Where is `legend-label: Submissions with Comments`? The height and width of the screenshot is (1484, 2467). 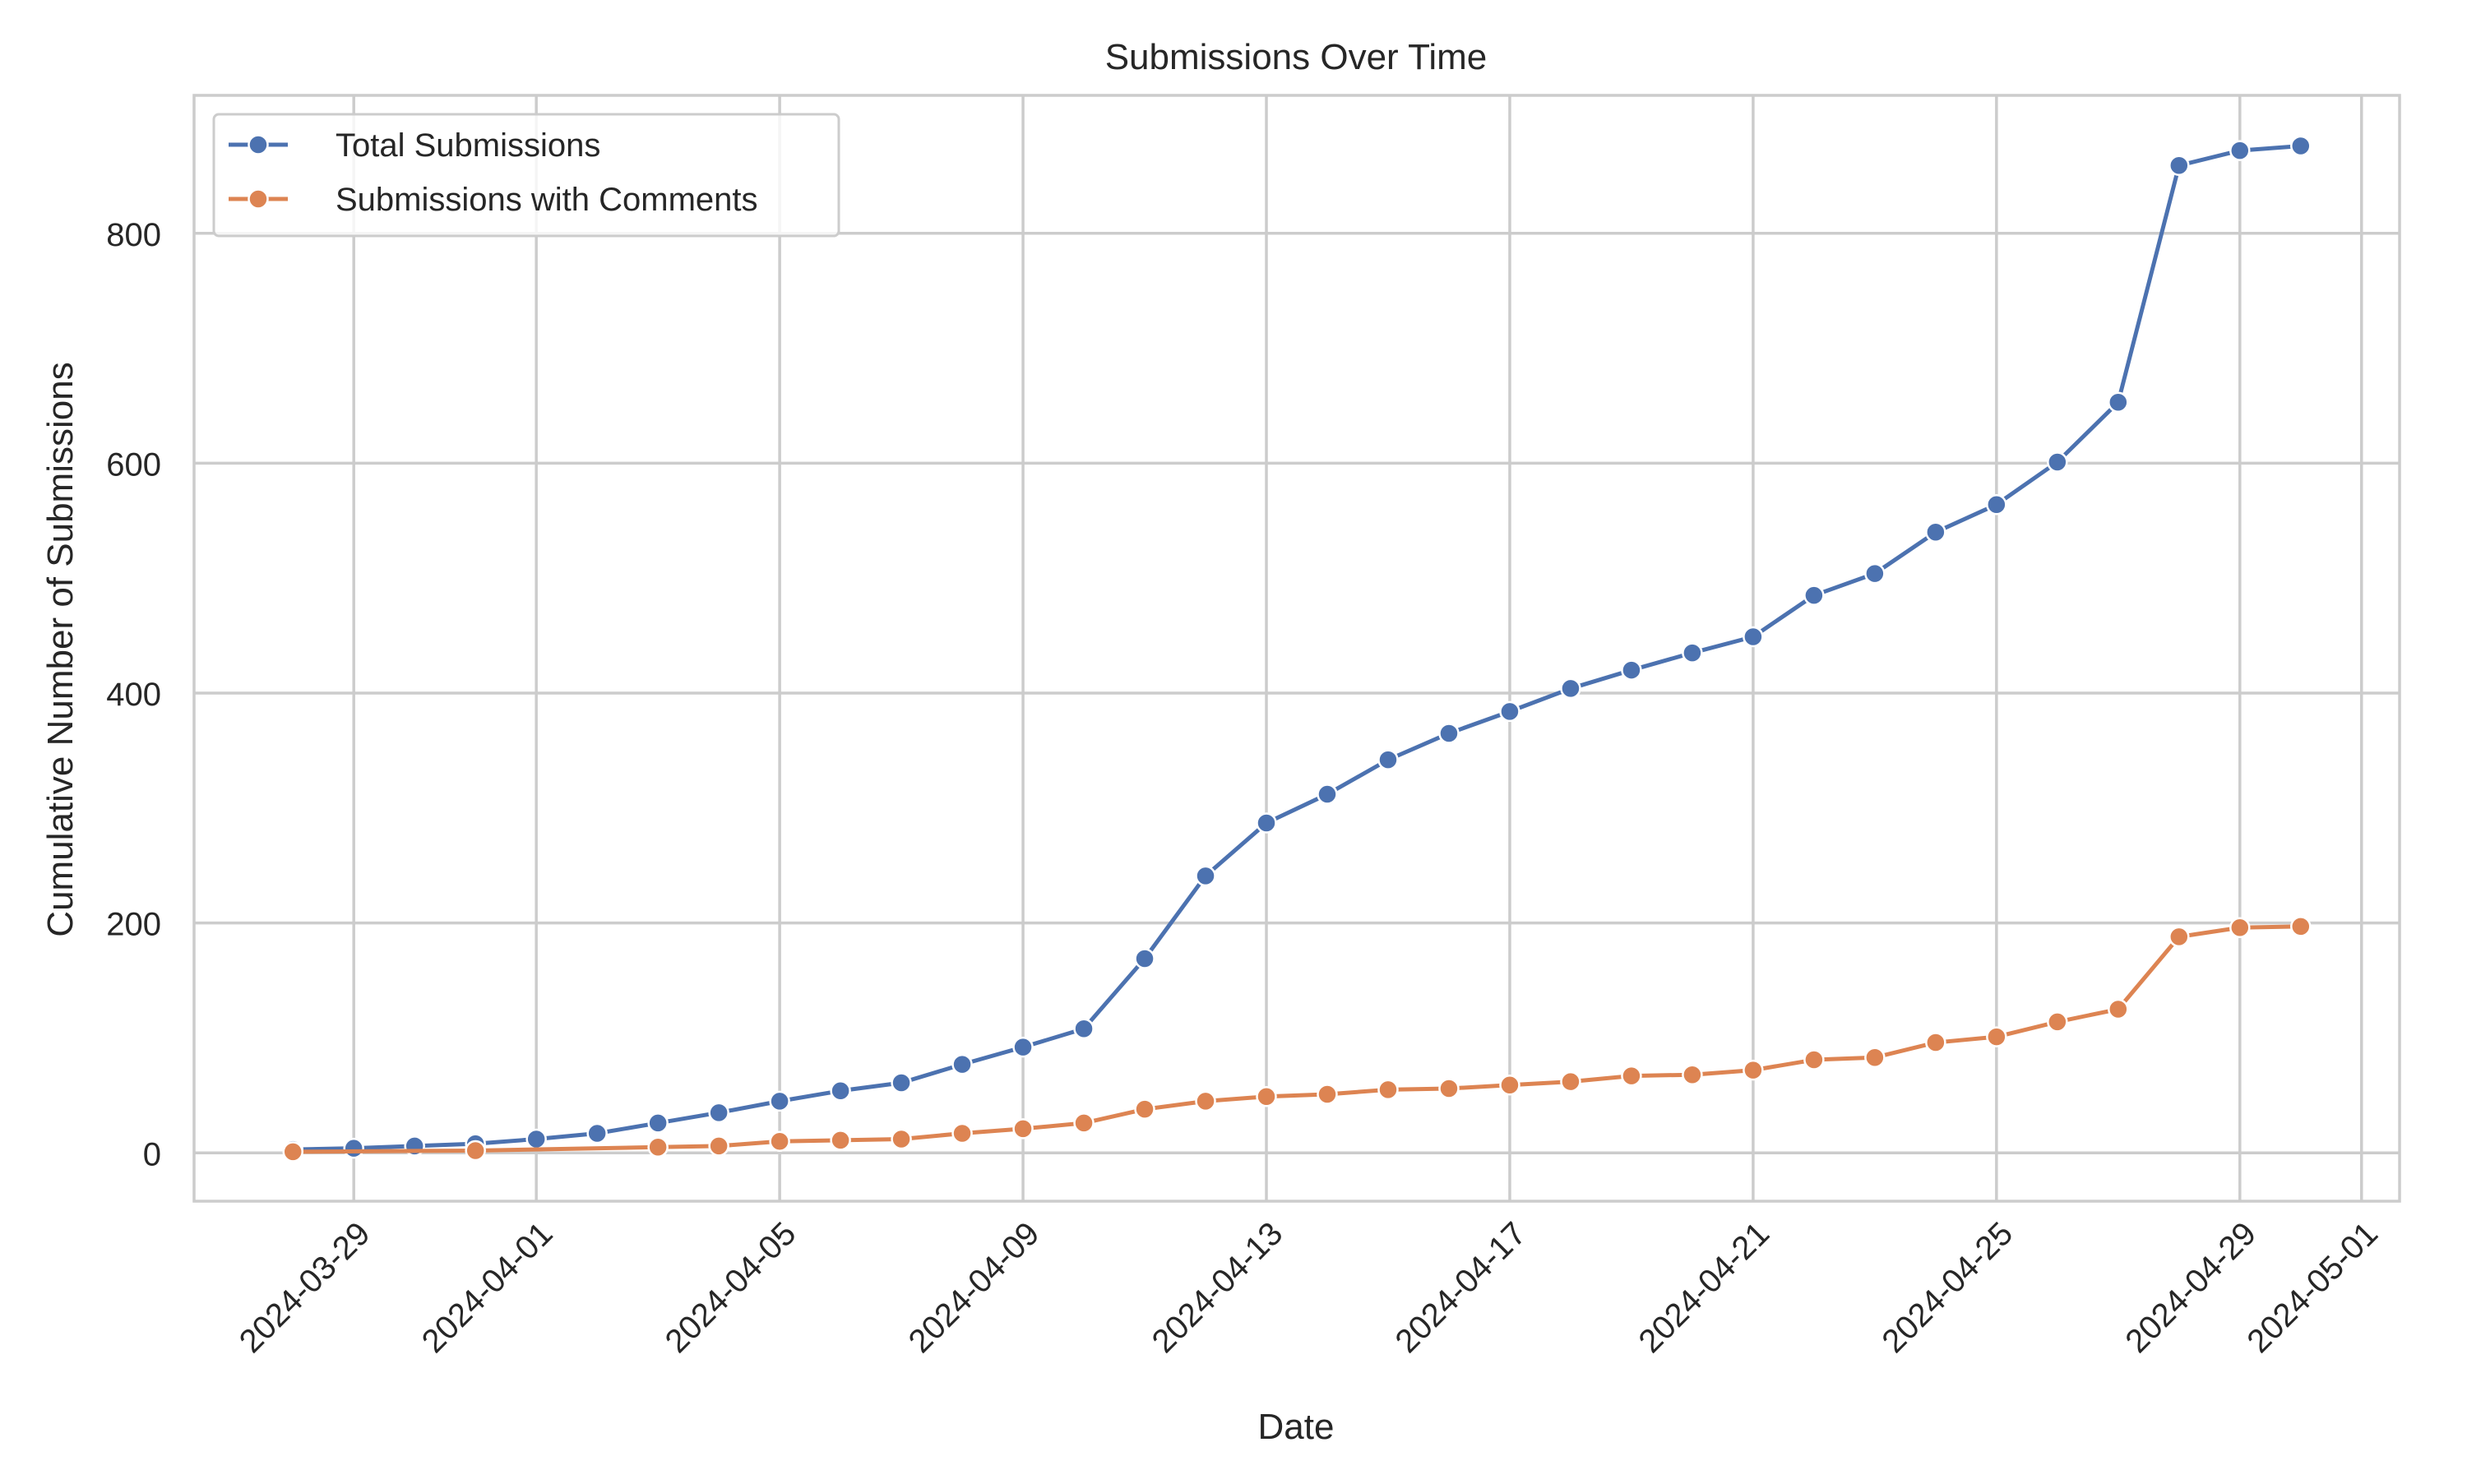
legend-label: Submissions with Comments is located at coordinates (547, 200).